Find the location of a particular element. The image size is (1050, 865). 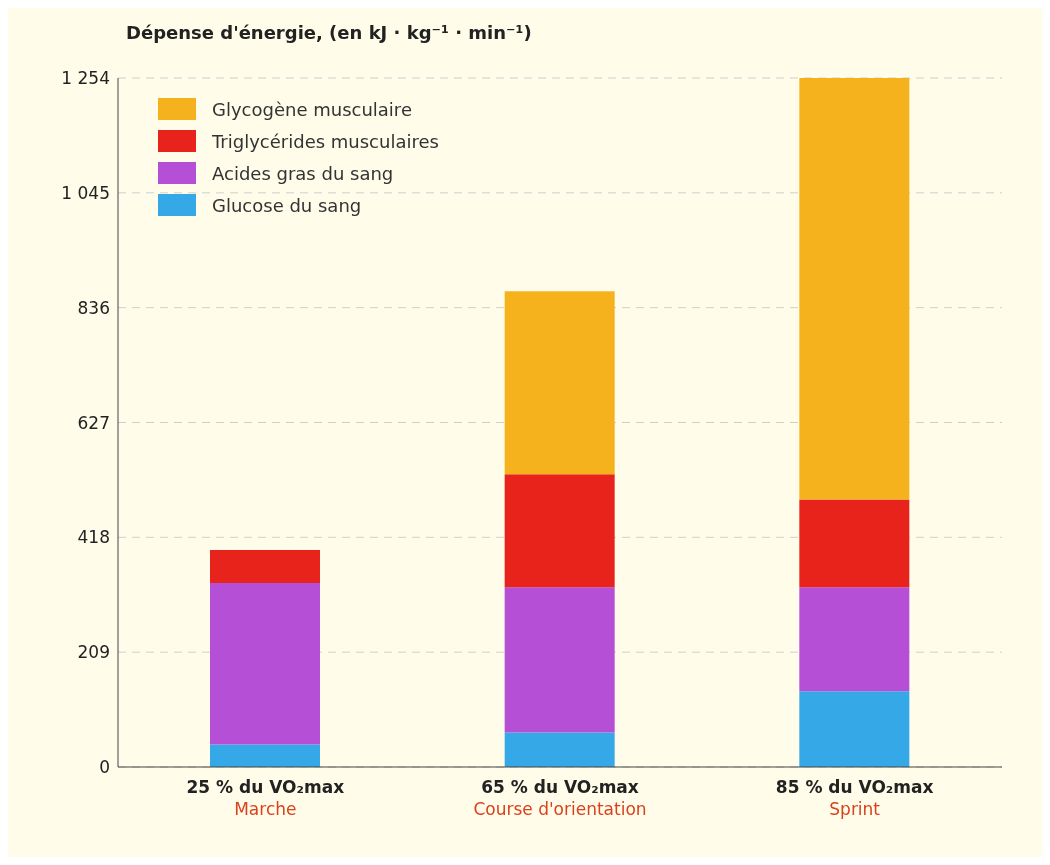

legend-label: Glucose du sang is located at coordinates (287, 205).